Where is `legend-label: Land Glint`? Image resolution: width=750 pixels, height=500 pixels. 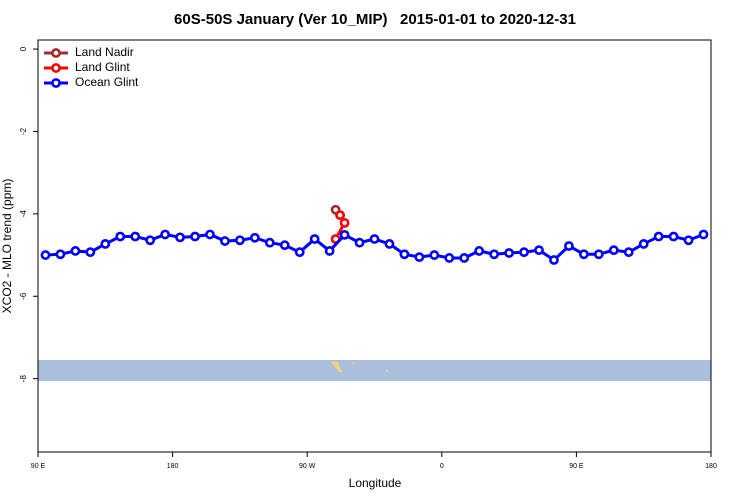
legend-label: Land Glint is located at coordinates (102, 67).